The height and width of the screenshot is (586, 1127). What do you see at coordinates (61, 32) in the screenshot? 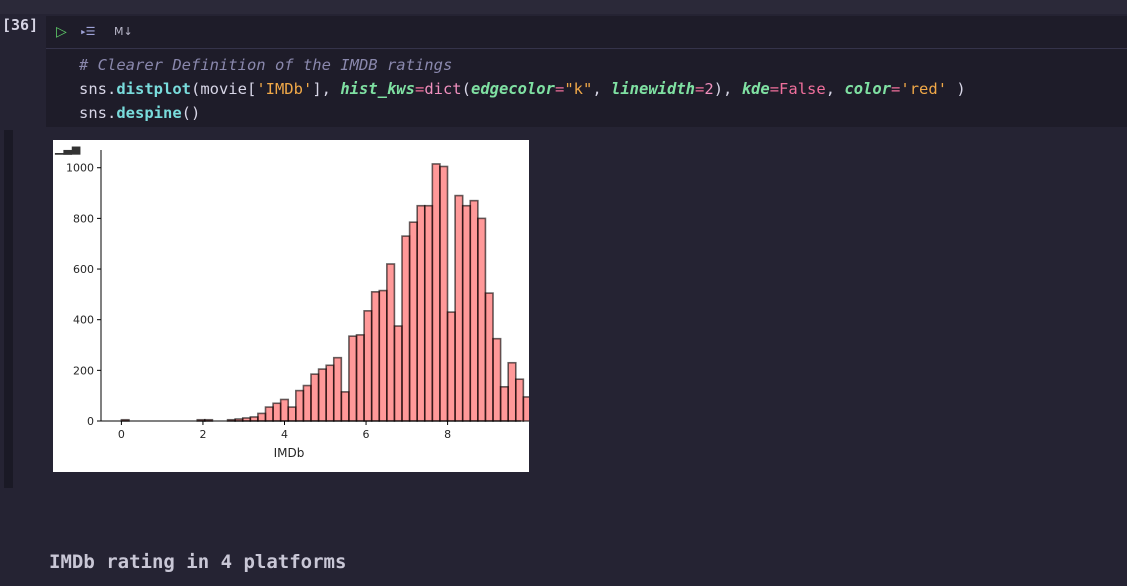
I see `play-icon: ▷` at bounding box center [61, 32].